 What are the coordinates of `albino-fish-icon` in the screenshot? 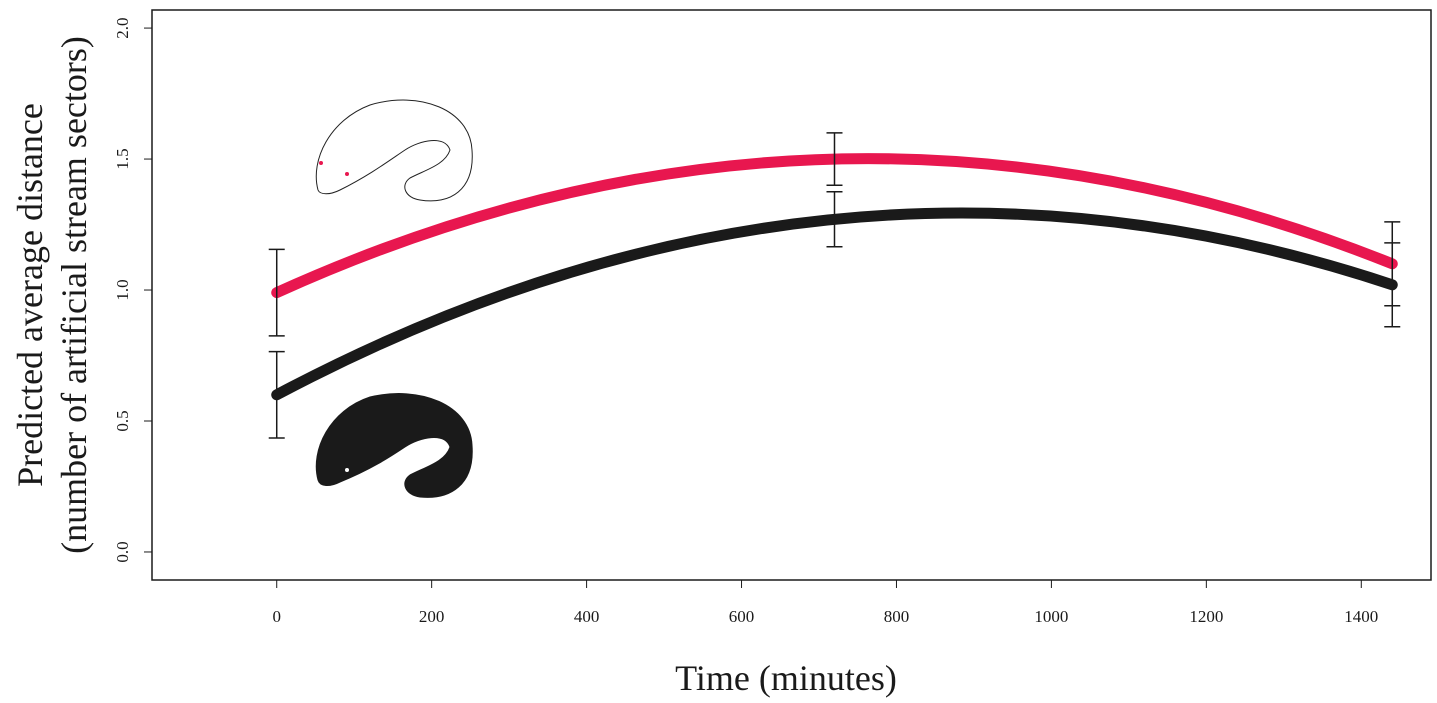 It's located at (394, 150).